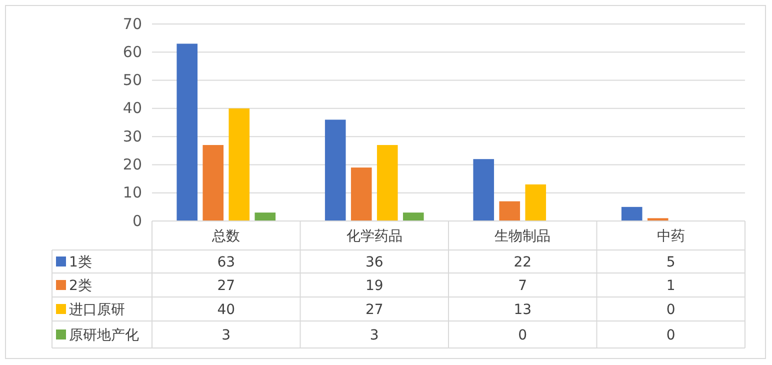  Describe the element at coordinates (522, 236) in the screenshot. I see `x-tick-label: 生物制品` at that location.